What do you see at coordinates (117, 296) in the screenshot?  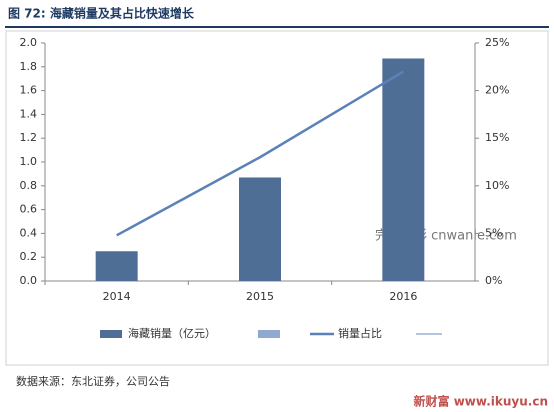 I see `x-tick-label: 2014` at bounding box center [117, 296].